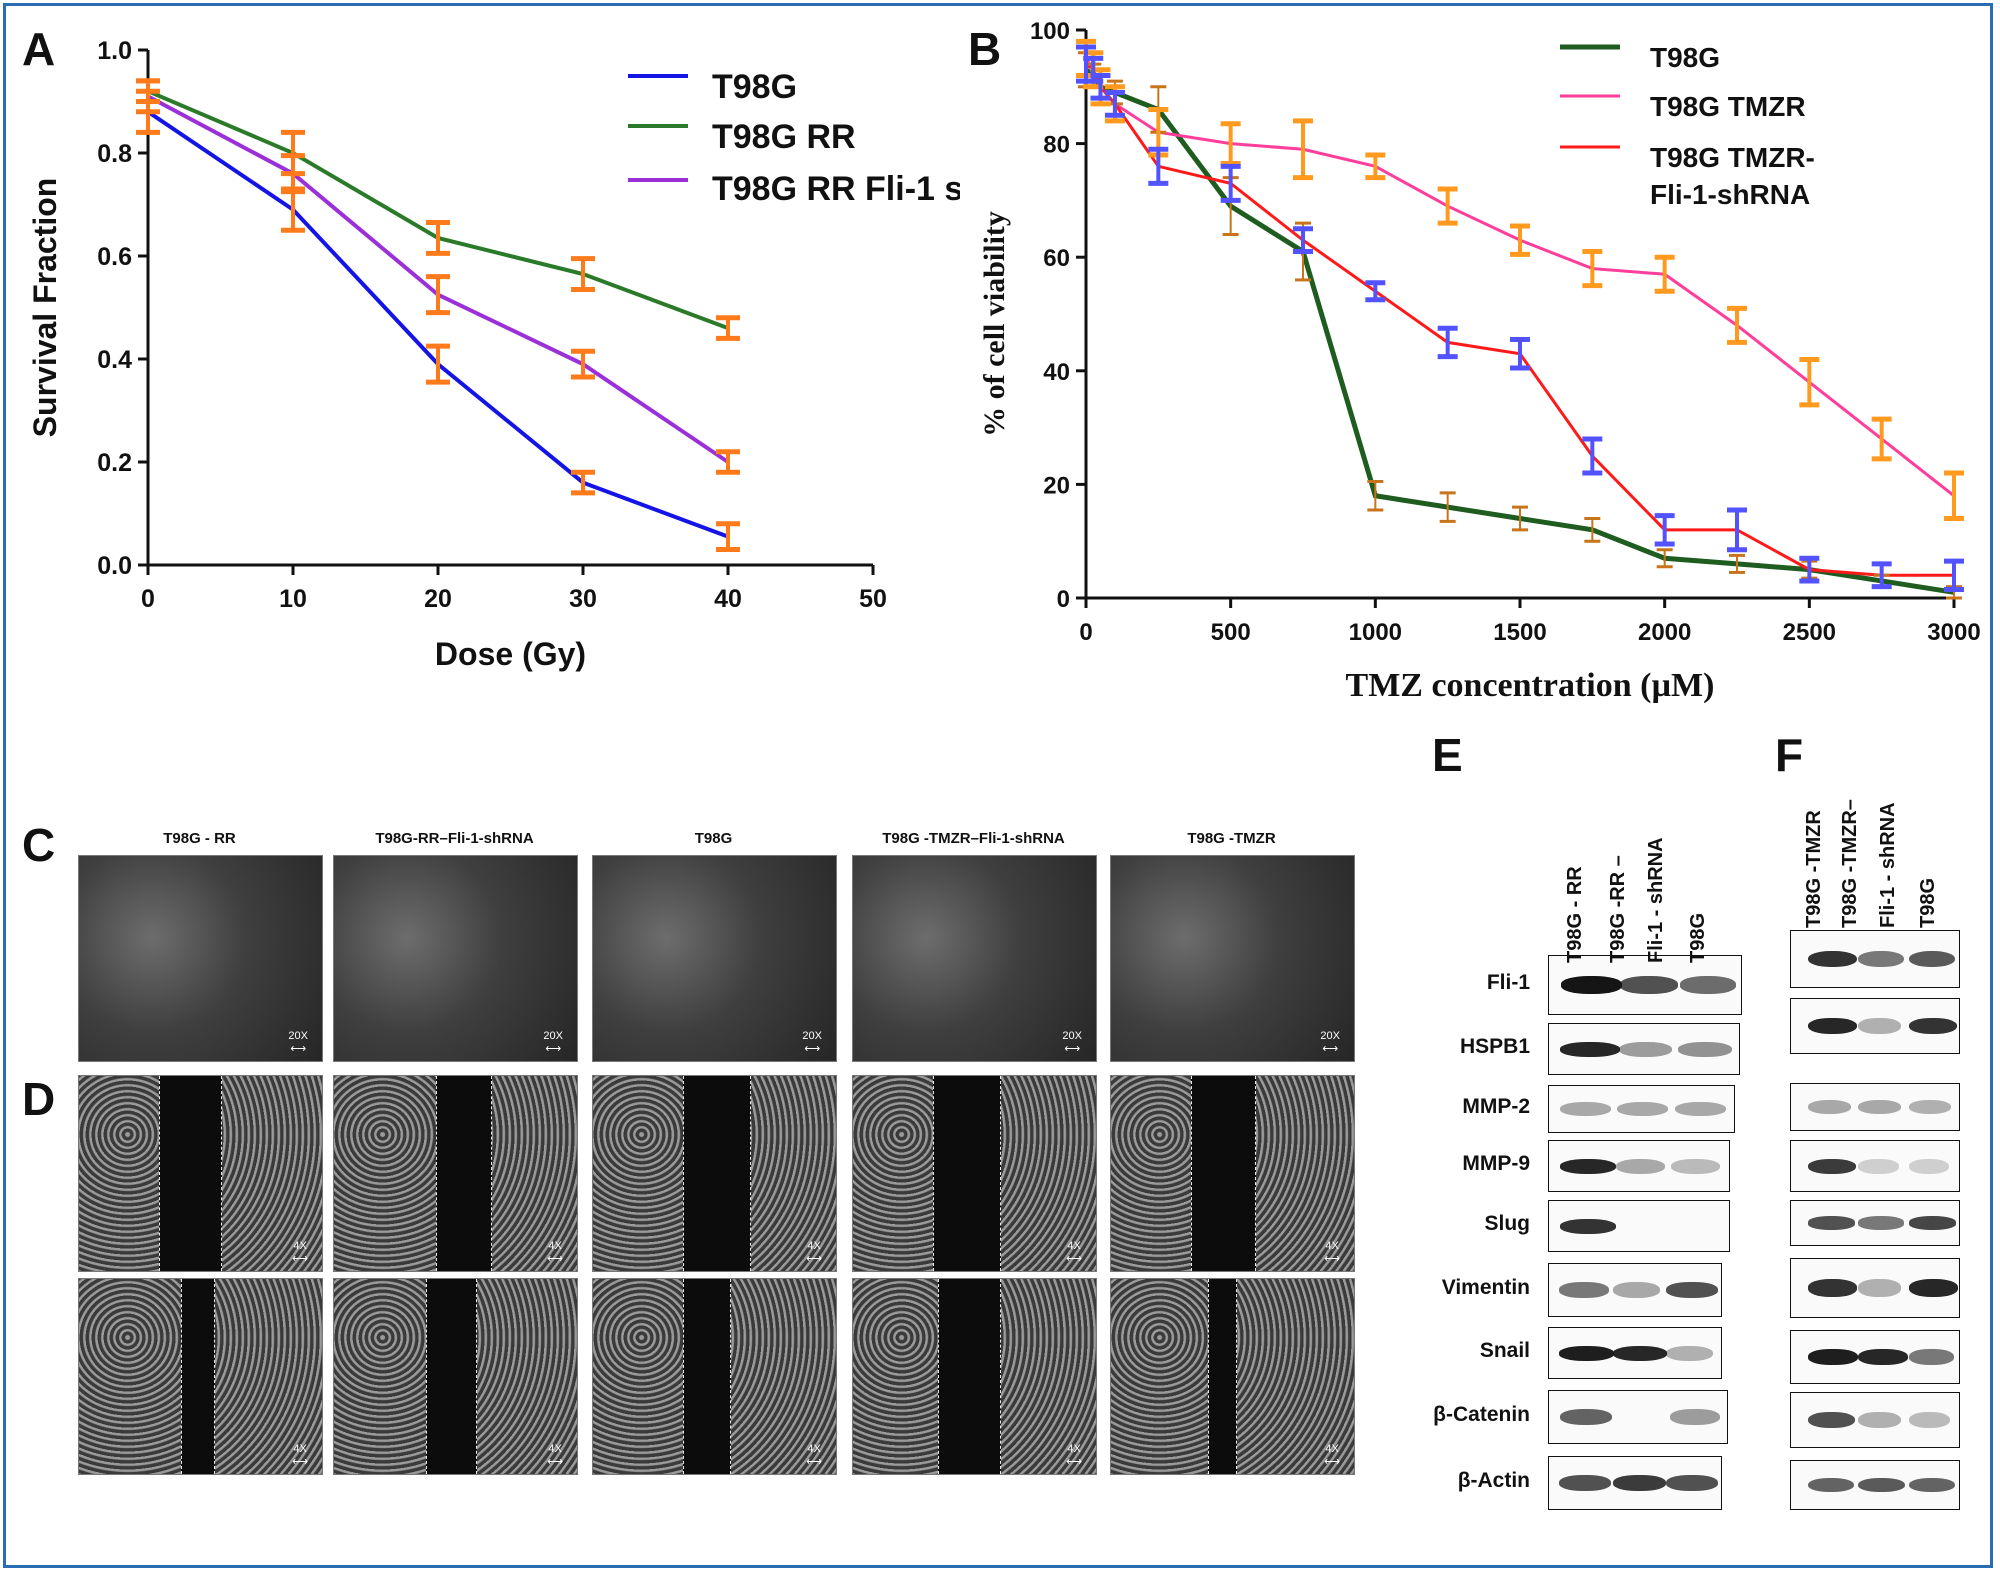 This screenshot has height=1575, width=2000. Describe the element at coordinates (293, 599) in the screenshot. I see `x-tick-label: 10` at that location.